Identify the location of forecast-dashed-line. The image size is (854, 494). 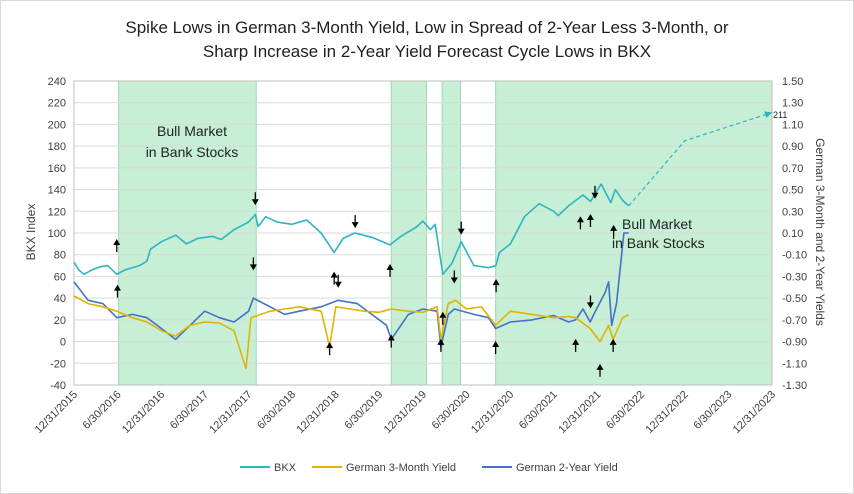
(700, 159).